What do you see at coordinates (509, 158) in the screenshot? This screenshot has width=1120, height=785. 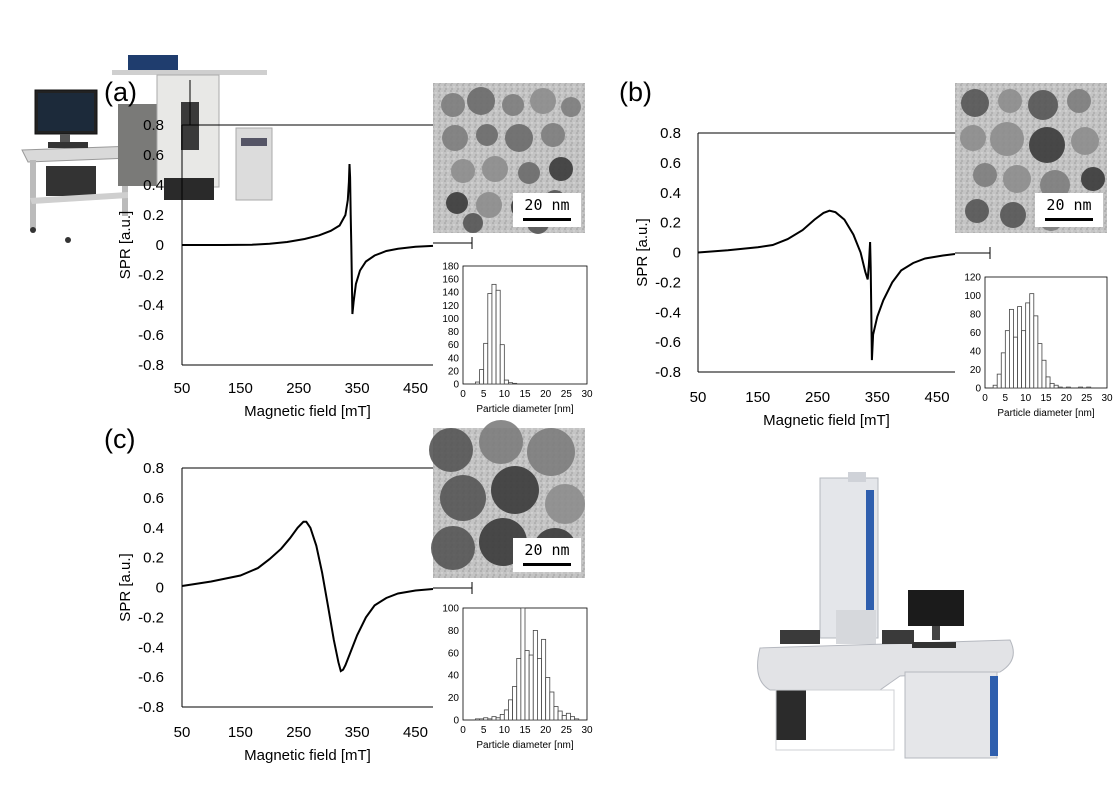 I see `tem-image: 20 nm` at bounding box center [509, 158].